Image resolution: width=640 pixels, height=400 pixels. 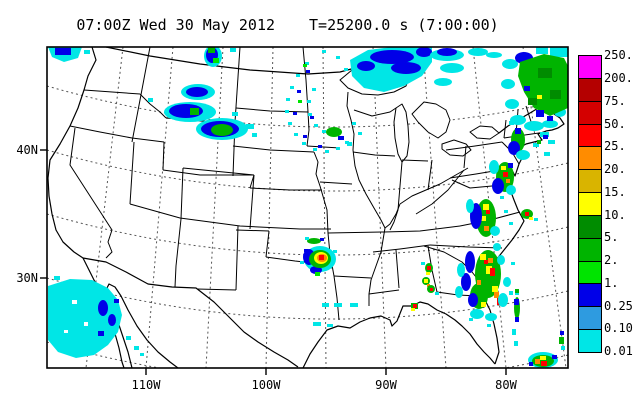 I want to click on colorbar-label: 1., so click(x=611, y=283).